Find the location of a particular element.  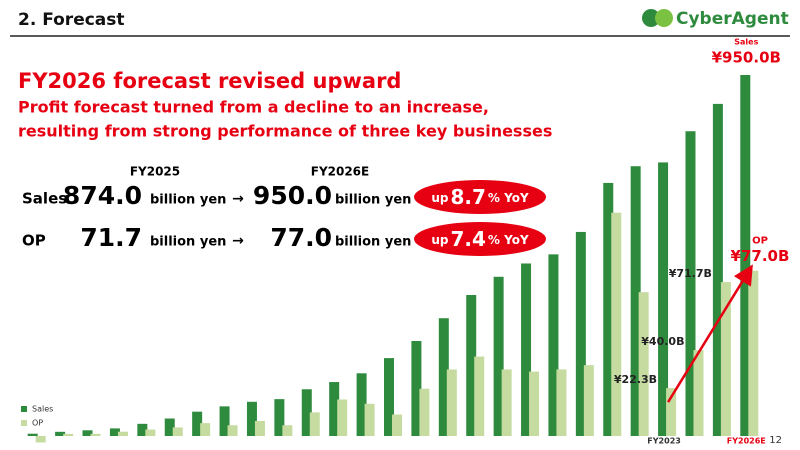

row-label: Sales is located at coordinates (44, 199).